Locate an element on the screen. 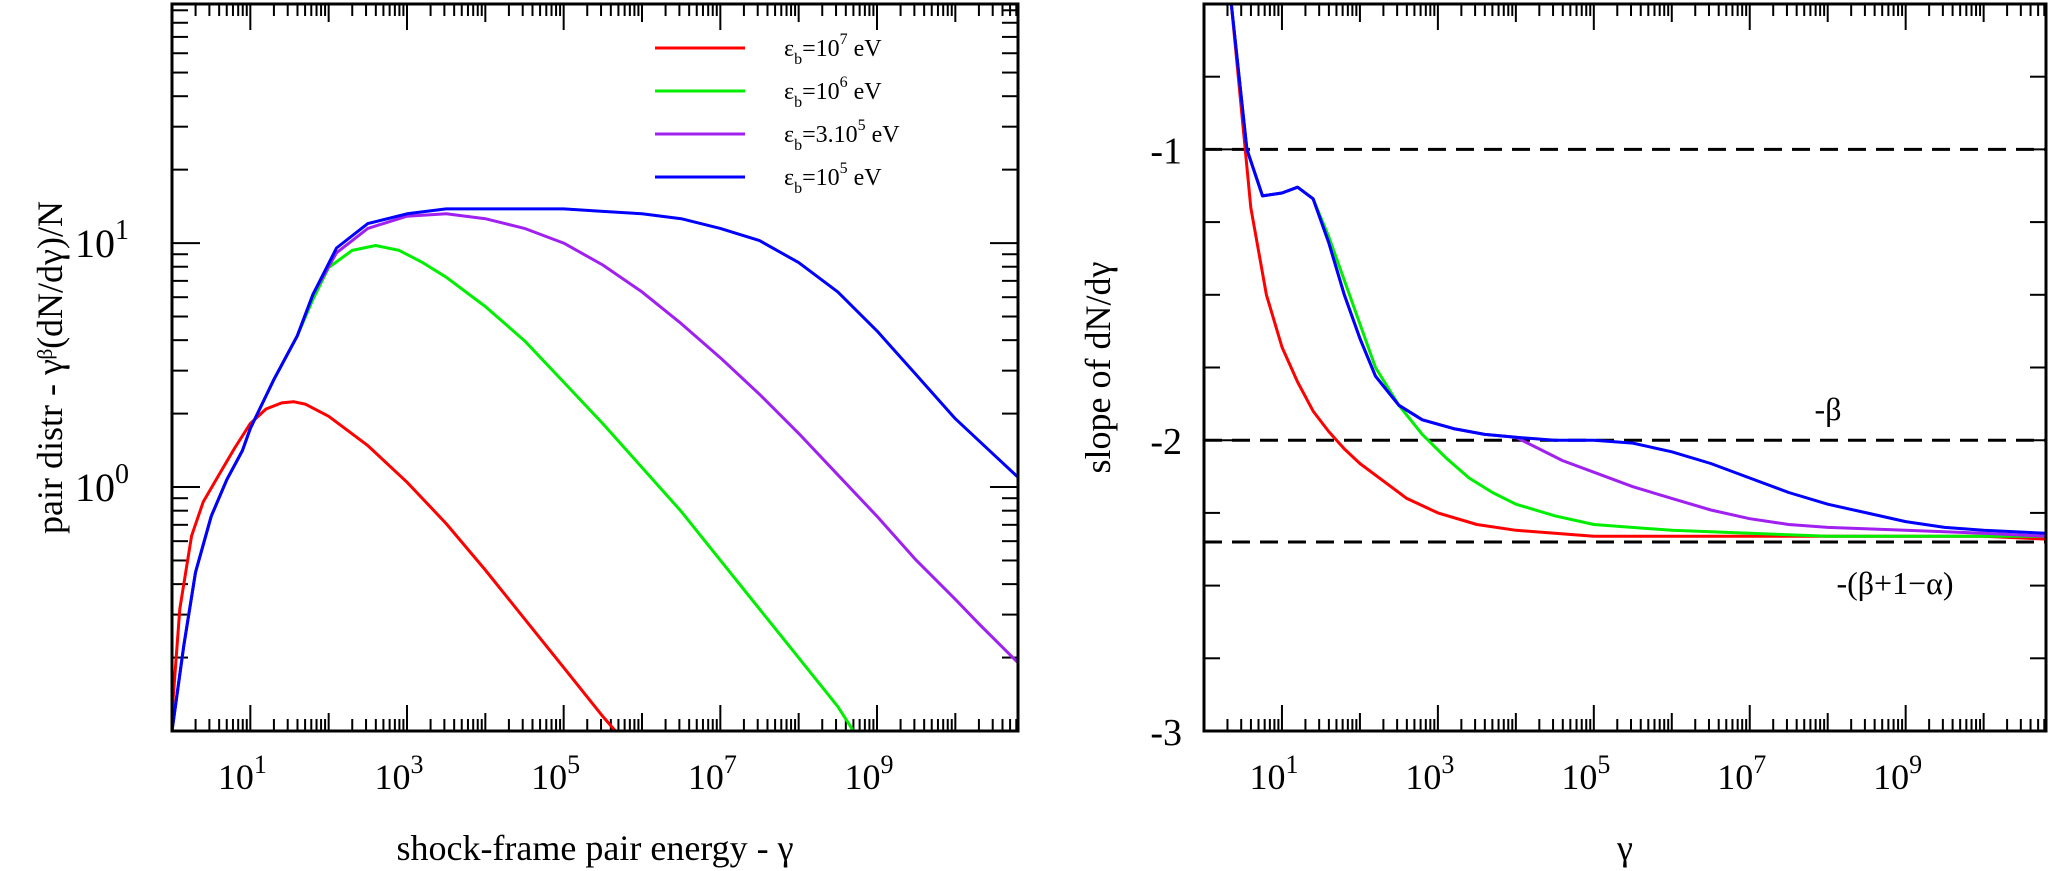  x-axis-label: γ is located at coordinates (1624, 848).